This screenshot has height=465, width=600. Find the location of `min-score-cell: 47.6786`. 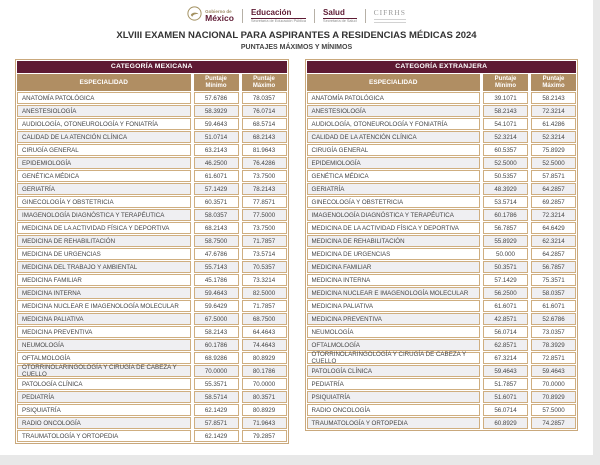

min-score-cell: 47.6786 is located at coordinates (216, 254).